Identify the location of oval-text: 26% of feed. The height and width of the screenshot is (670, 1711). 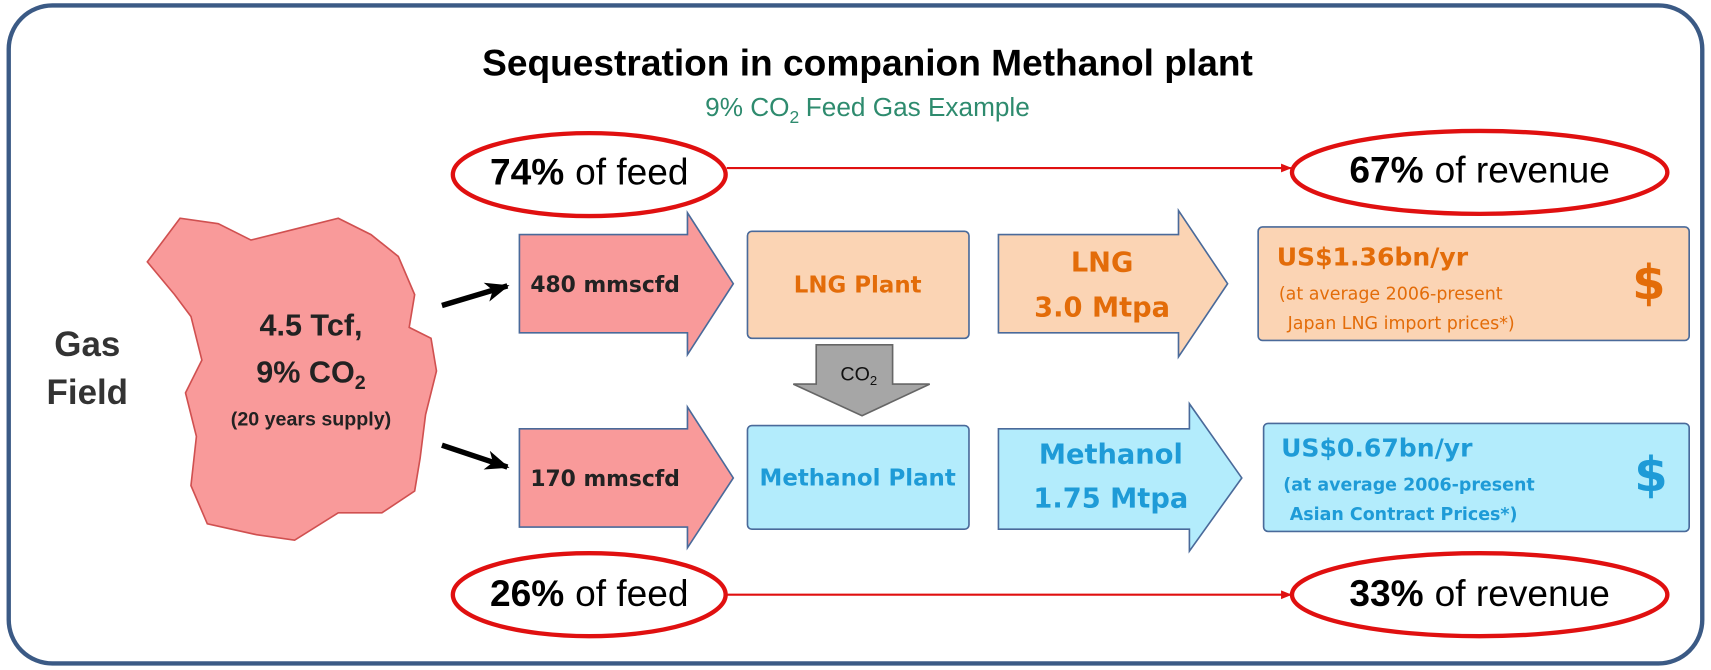
(589, 593).